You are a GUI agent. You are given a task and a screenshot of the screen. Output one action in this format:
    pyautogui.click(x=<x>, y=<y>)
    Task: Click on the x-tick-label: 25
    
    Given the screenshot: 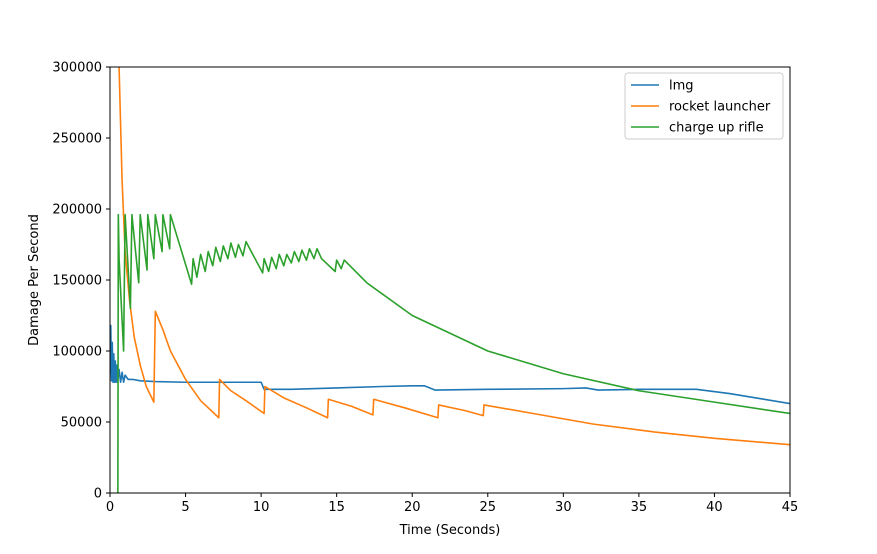 What is the action you would take?
    pyautogui.click(x=488, y=507)
    